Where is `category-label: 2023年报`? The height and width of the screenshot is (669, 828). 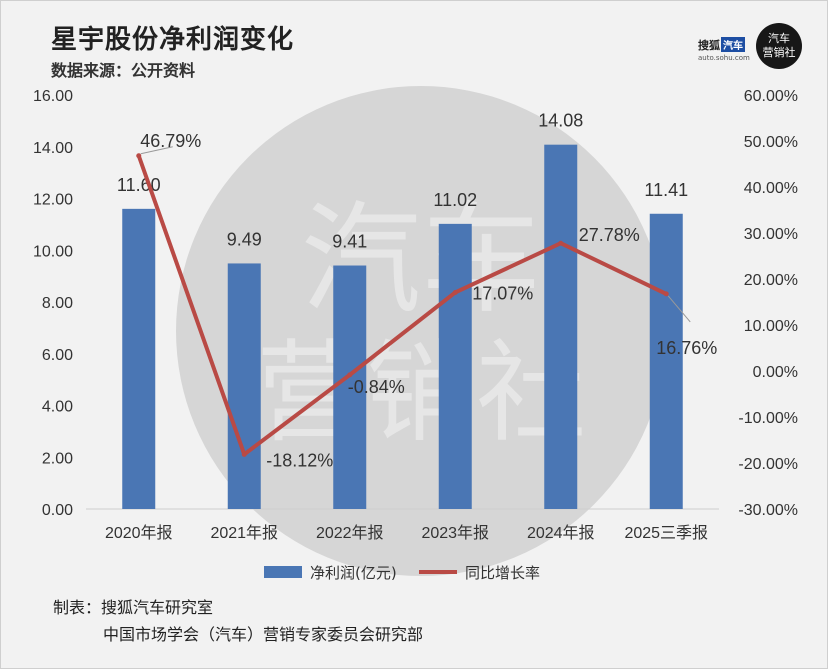 category-label: 2023年报 is located at coordinates (455, 533).